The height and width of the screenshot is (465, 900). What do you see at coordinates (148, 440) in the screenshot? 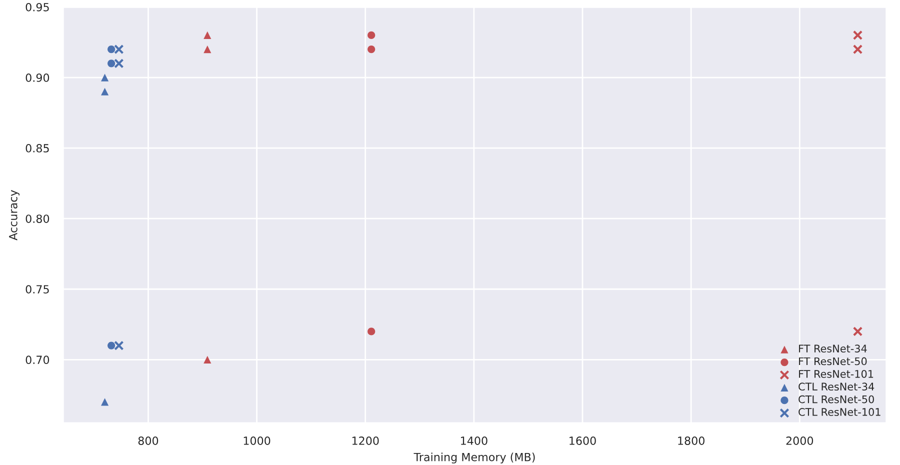
I see `x-tick-label: 800` at bounding box center [148, 440].